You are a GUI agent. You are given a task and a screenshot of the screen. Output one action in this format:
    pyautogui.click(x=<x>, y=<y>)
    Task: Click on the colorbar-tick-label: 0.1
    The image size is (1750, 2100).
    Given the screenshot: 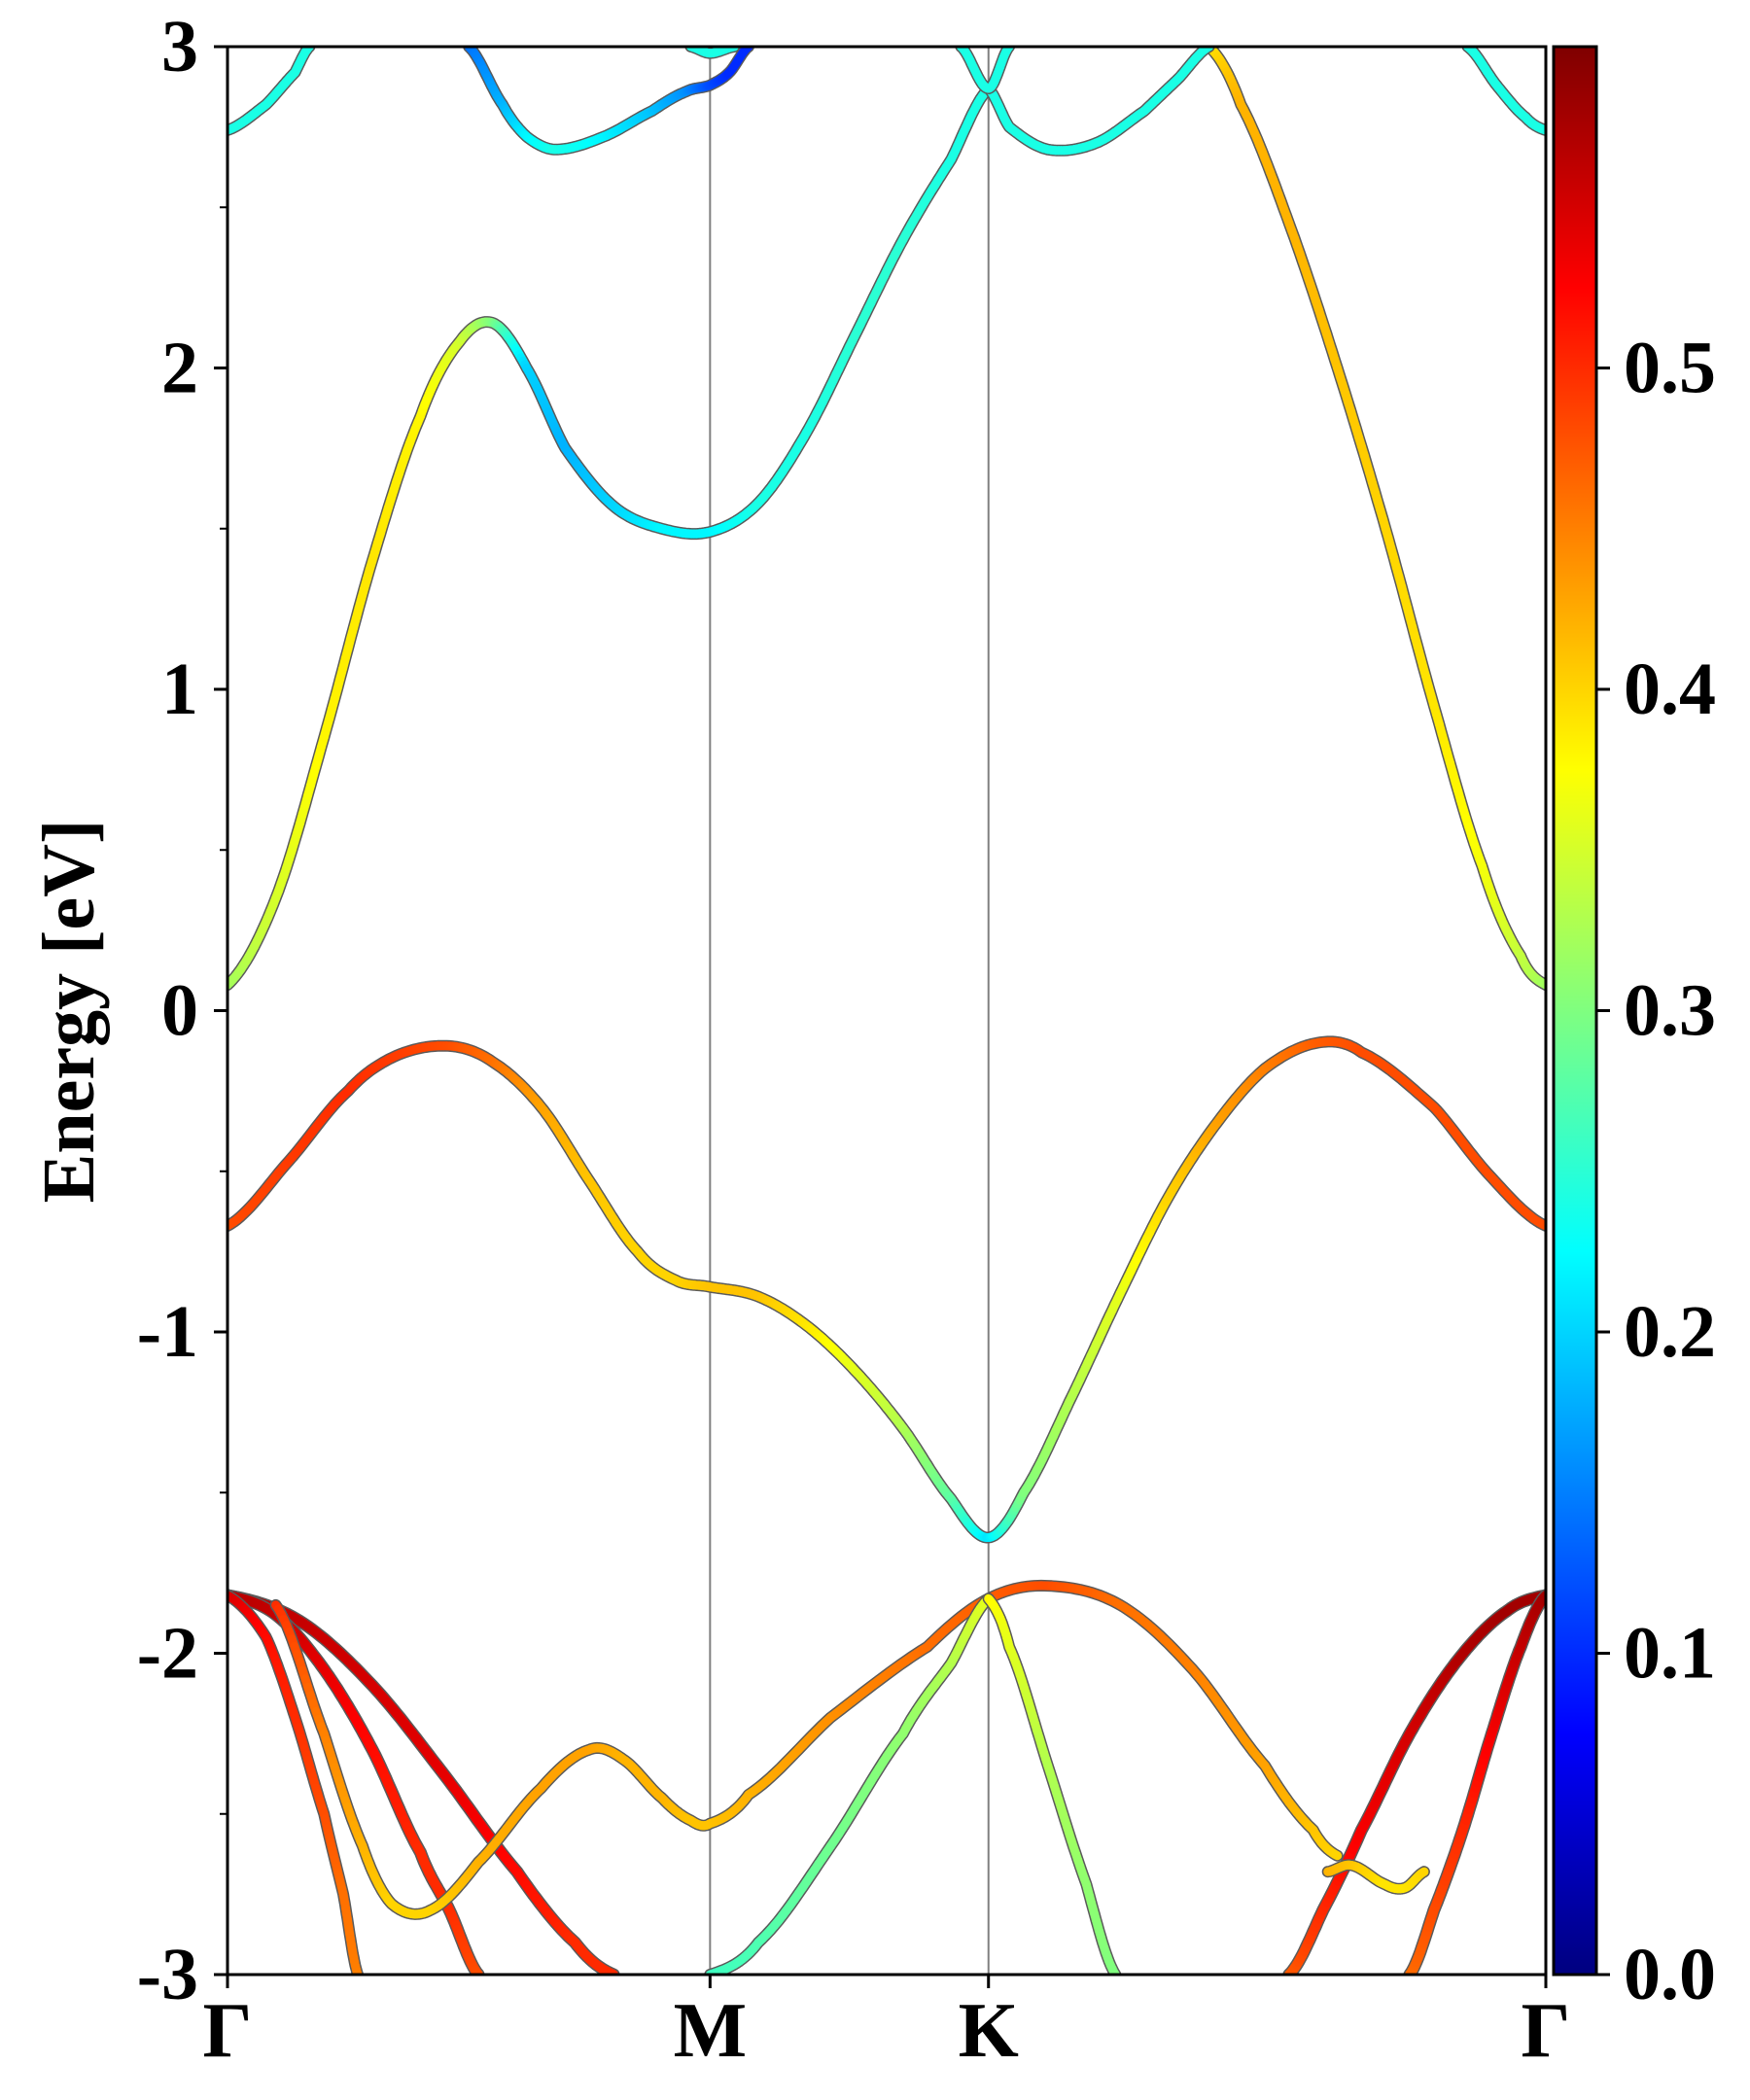 What is the action you would take?
    pyautogui.click(x=1670, y=1654)
    